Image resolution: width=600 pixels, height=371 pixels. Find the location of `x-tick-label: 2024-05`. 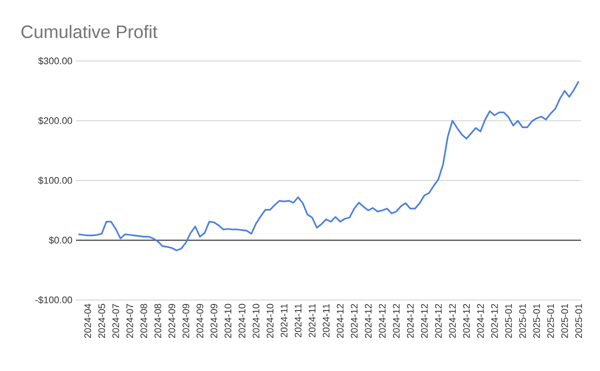

x-tick-label: 2024-05 is located at coordinates (102, 321).